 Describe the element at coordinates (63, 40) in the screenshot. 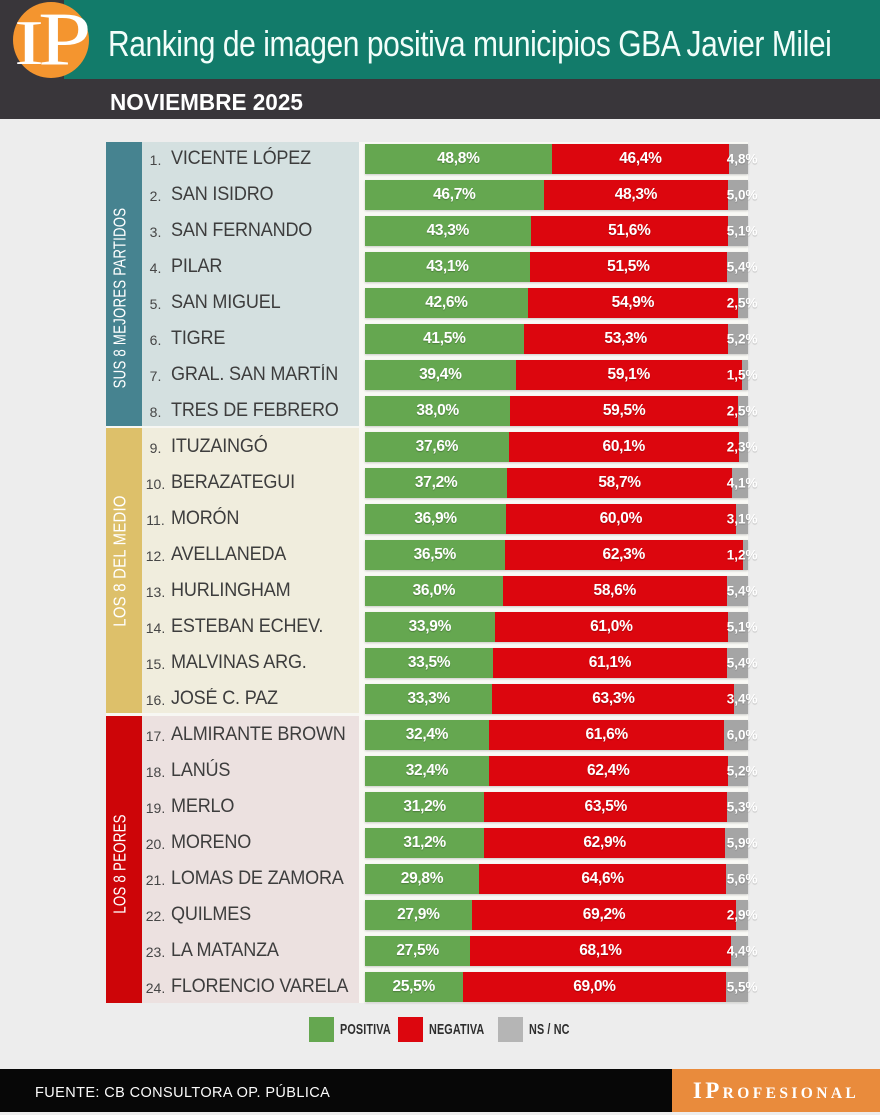

I see `svg-text: P` at that location.